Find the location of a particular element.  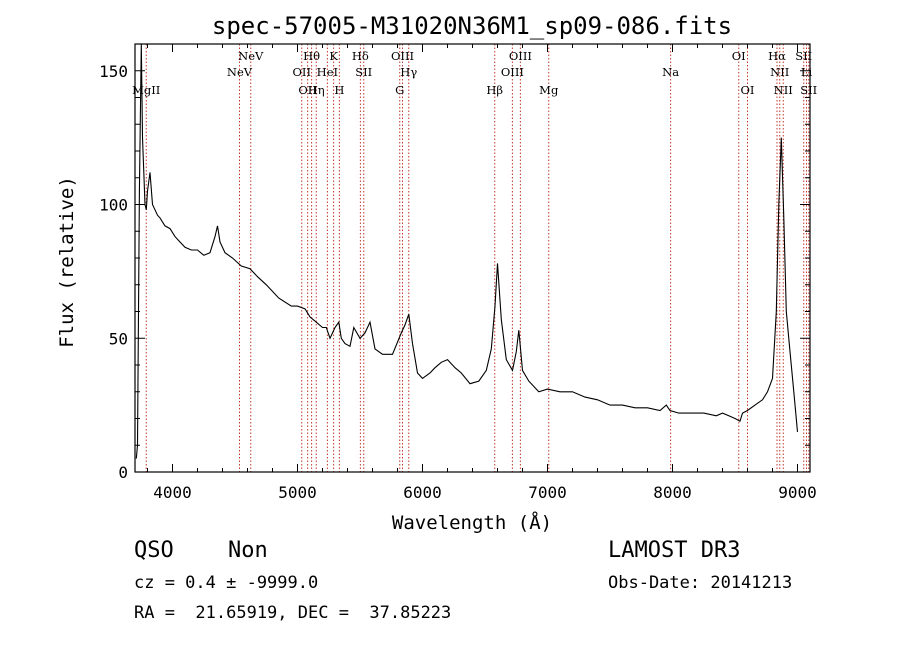

y-tick-label: 150 is located at coordinates (113, 71).